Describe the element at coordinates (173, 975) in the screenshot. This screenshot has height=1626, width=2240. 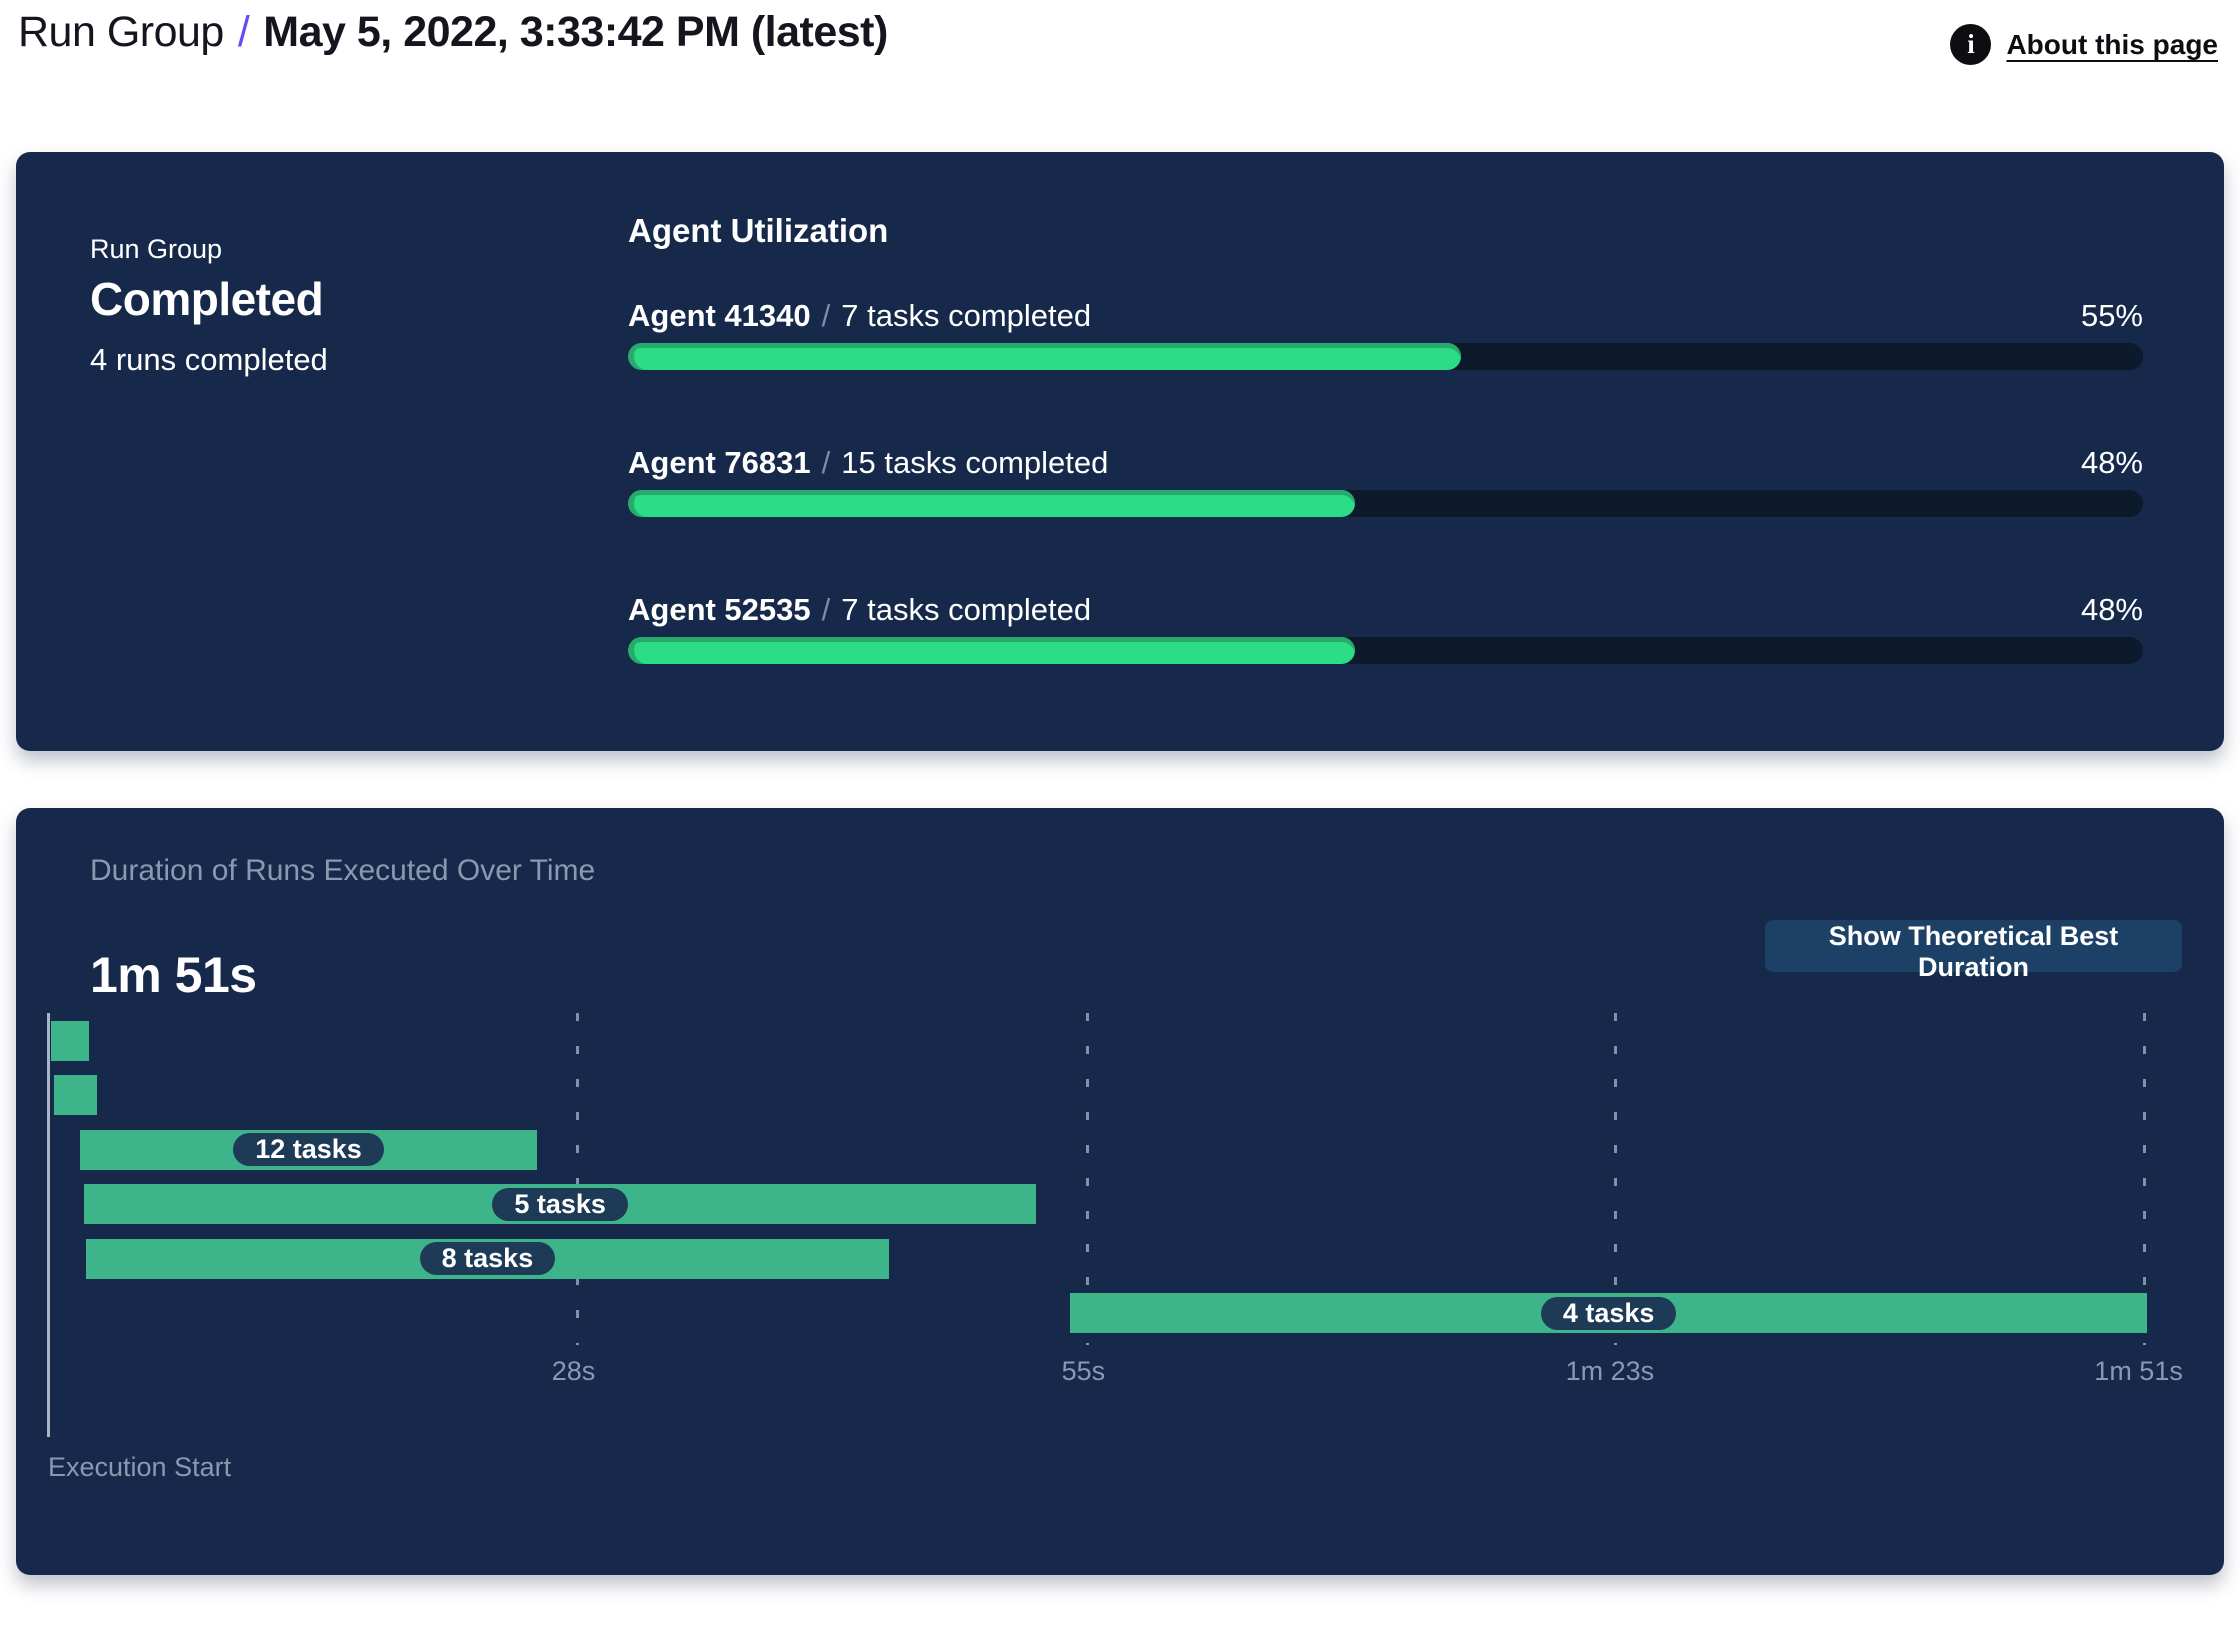
I see `total-duration-value: 1m 51s` at that location.